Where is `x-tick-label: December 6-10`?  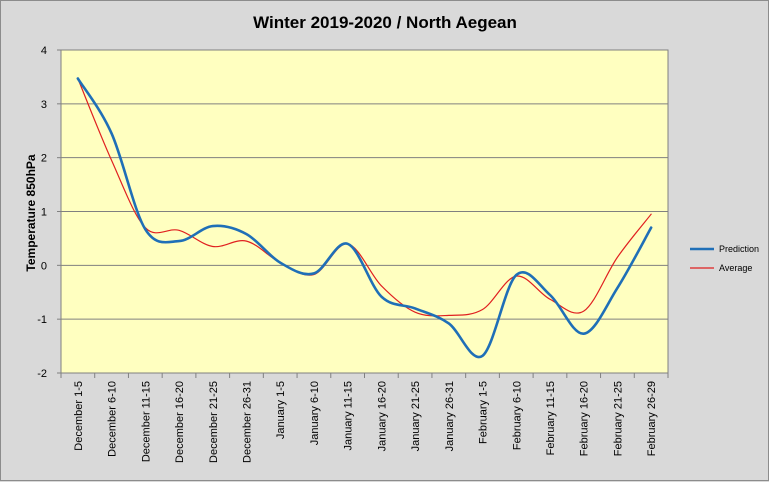
x-tick-label: December 6-10 is located at coordinates (113, 419).